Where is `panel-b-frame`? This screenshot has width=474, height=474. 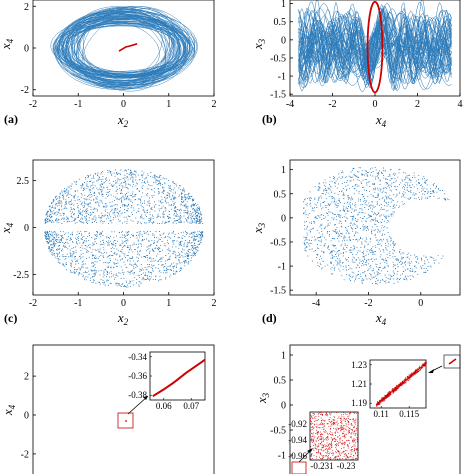
panel-b-frame is located at coordinates (375, 48).